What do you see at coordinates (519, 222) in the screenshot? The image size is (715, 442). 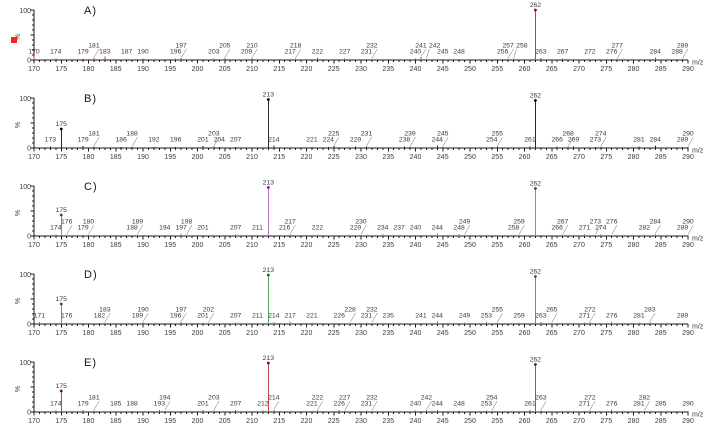 I see `peak-label: 259` at bounding box center [519, 222].